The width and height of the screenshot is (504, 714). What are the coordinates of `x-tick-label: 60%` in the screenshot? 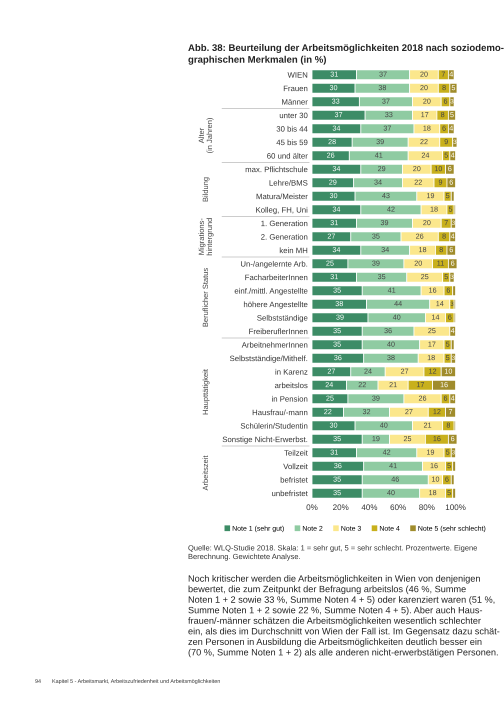 It's located at (398, 507).